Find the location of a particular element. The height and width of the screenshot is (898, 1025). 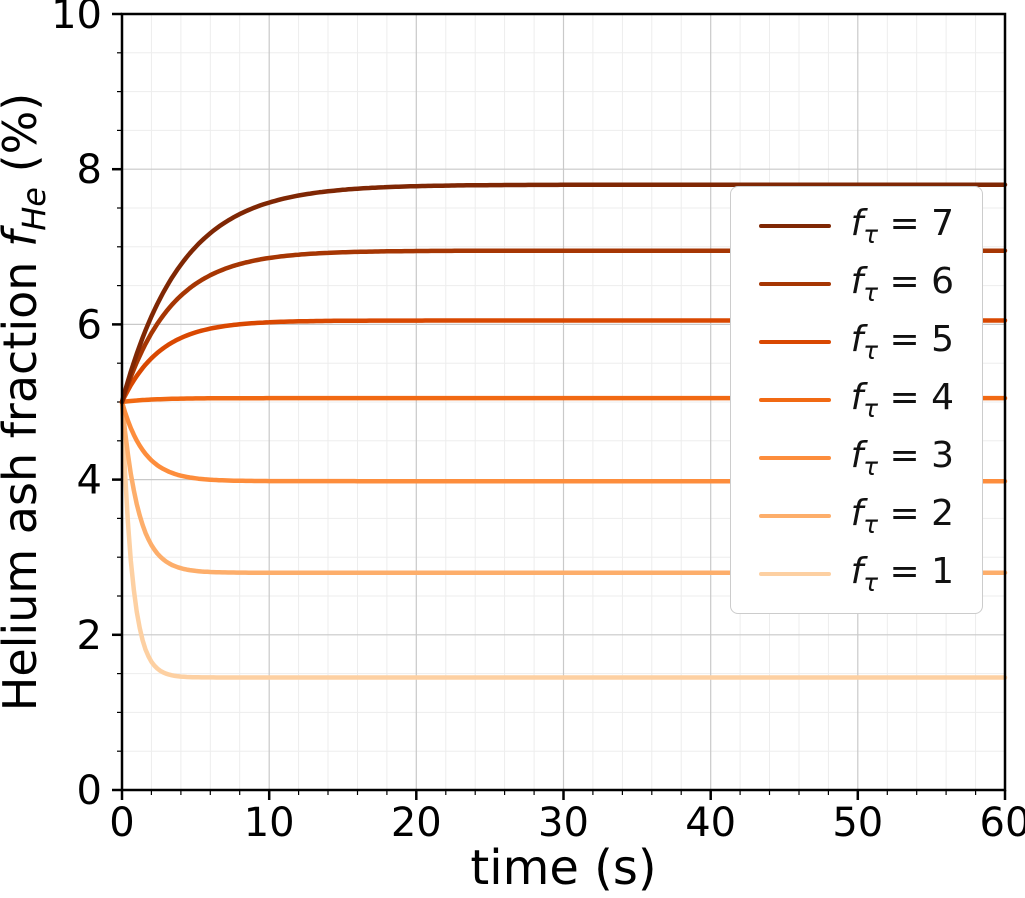

legend-label-ftau-2: fτ = 2 is located at coordinates (902, 516).